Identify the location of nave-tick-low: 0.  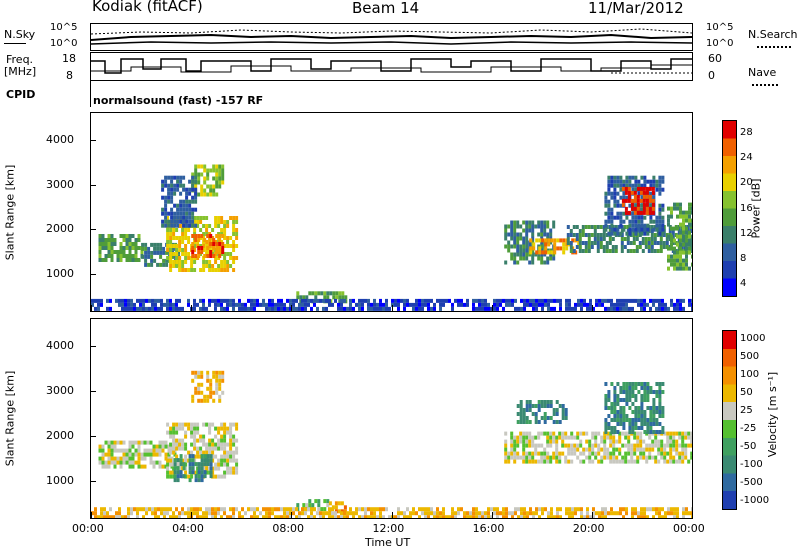
(711, 75).